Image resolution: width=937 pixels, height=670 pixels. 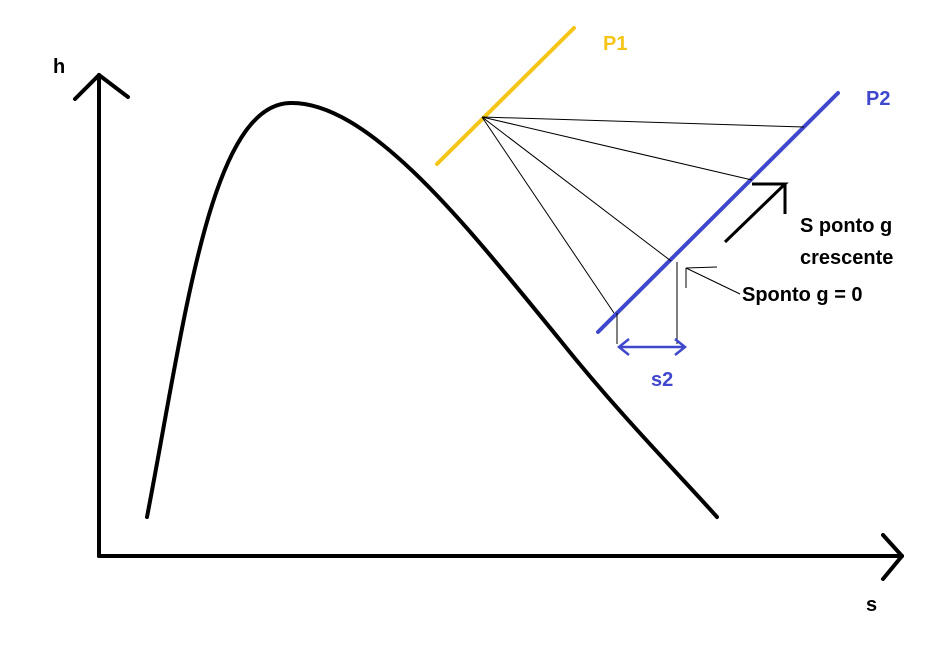 I want to click on isobar-p2-label: P2, so click(x=878, y=99).